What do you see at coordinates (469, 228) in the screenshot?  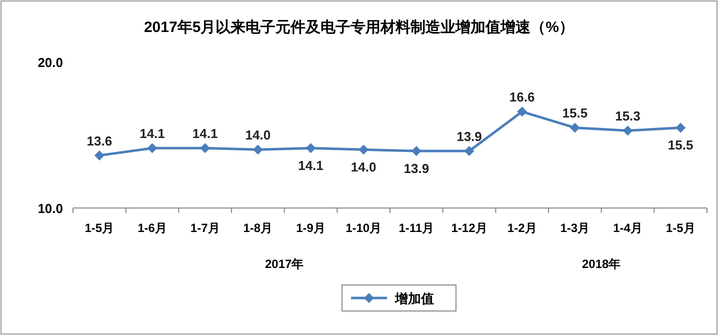 I see `x-tick-label: 1-12月` at bounding box center [469, 228].